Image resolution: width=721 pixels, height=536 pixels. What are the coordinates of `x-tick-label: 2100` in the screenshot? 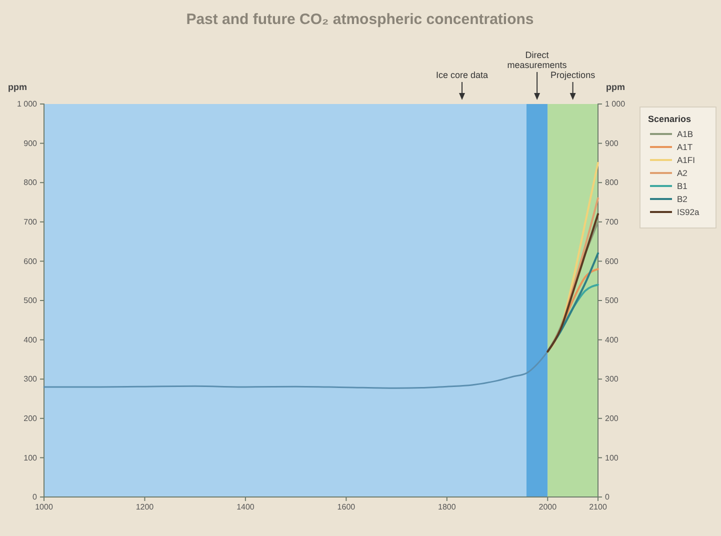 It's located at (598, 507).